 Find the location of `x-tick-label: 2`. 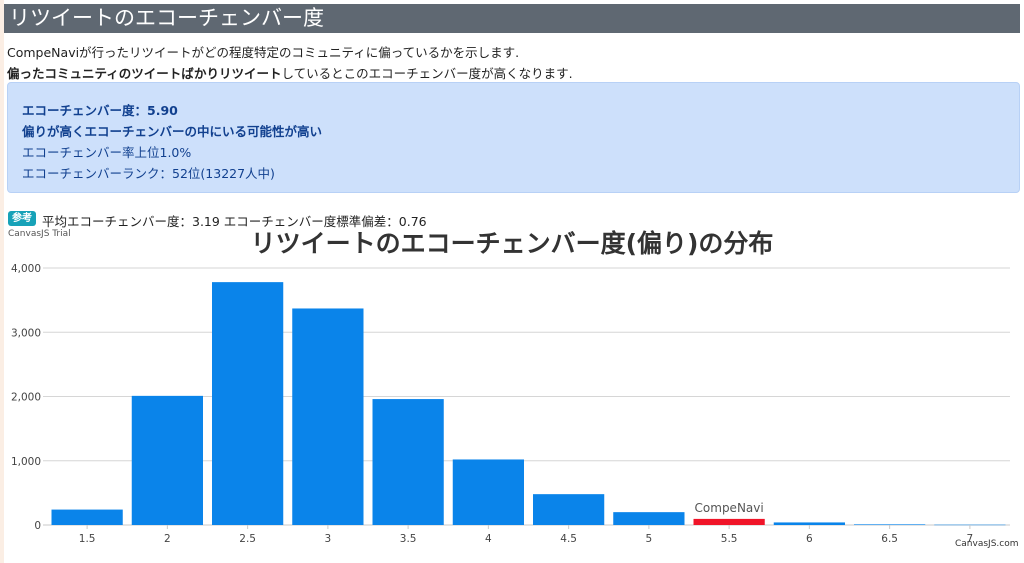

x-tick-label: 2 is located at coordinates (167, 539).